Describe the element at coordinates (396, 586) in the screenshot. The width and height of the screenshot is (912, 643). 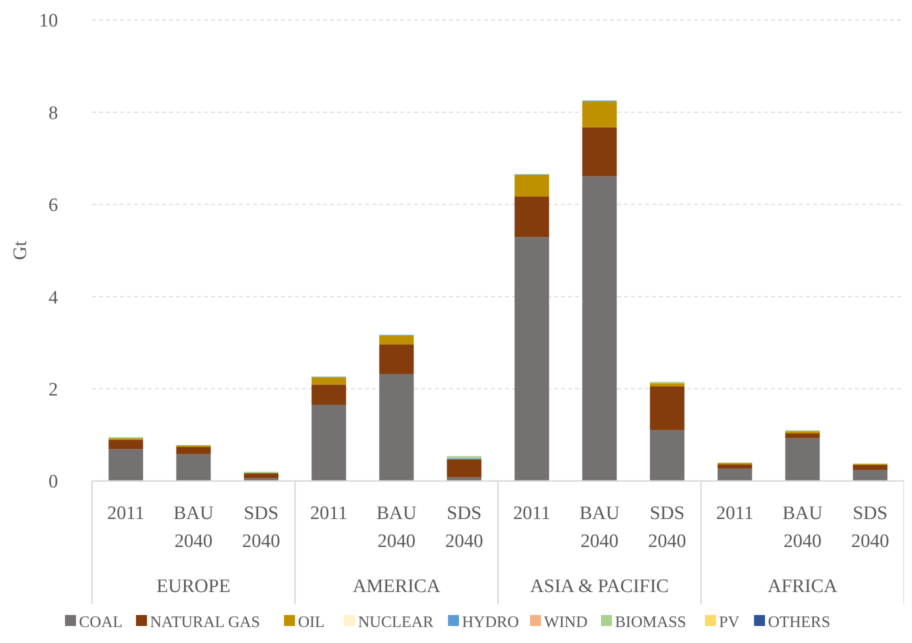
I see `text: AMERICA` at that location.